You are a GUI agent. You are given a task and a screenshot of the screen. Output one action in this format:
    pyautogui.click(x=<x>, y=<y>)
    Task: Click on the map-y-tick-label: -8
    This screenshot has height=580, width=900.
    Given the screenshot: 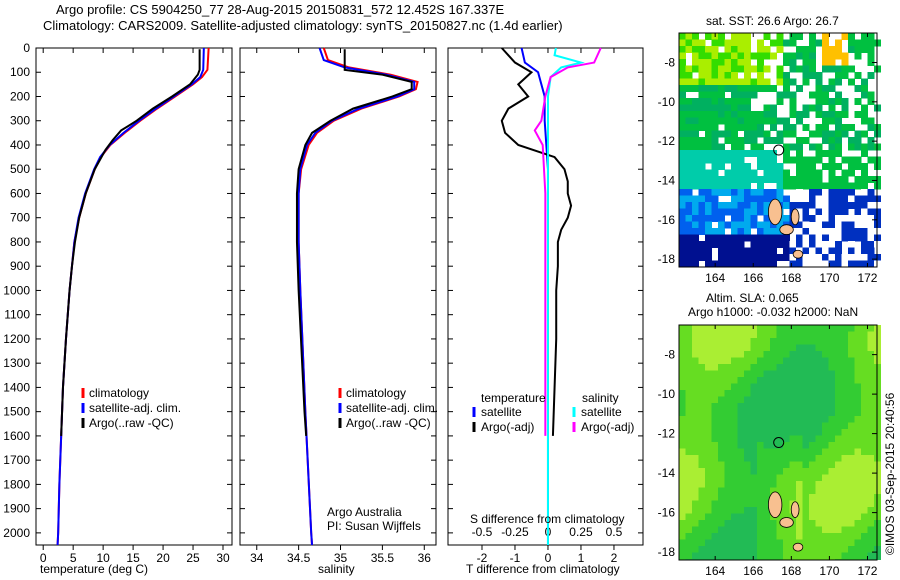 What is the action you would take?
    pyautogui.click(x=669, y=62)
    